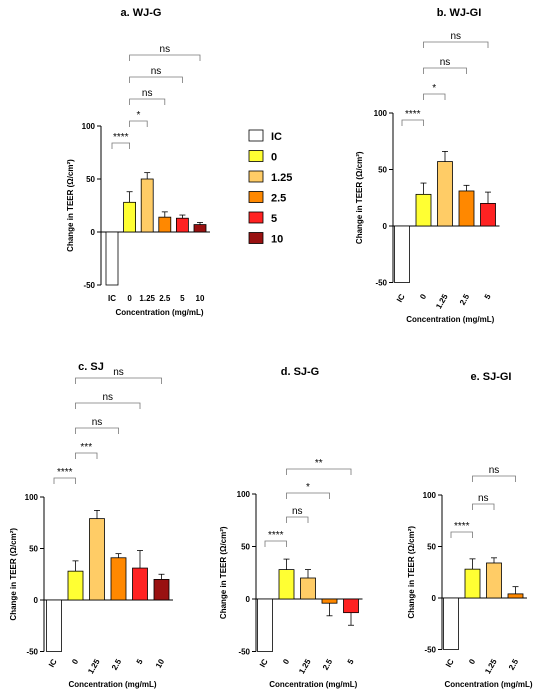 The height and width of the screenshot is (697, 550). Describe the element at coordinates (277, 240) in the screenshot. I see `legend-label: 10` at that location.